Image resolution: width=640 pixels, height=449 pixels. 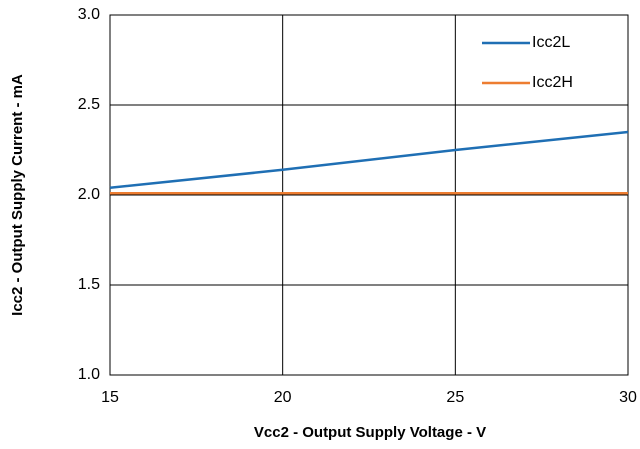 What do you see at coordinates (89, 284) in the screenshot?
I see `y-tick-label: 1.5` at bounding box center [89, 284].